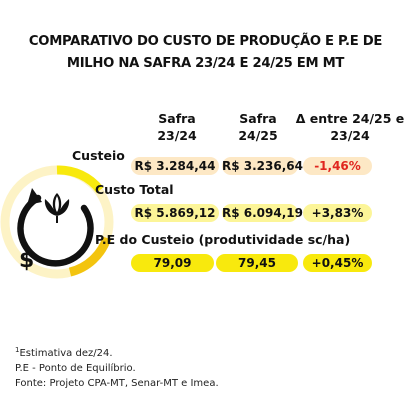  Describe the element at coordinates (17, 350) in the screenshot. I see `footnote-marker: 1` at that location.